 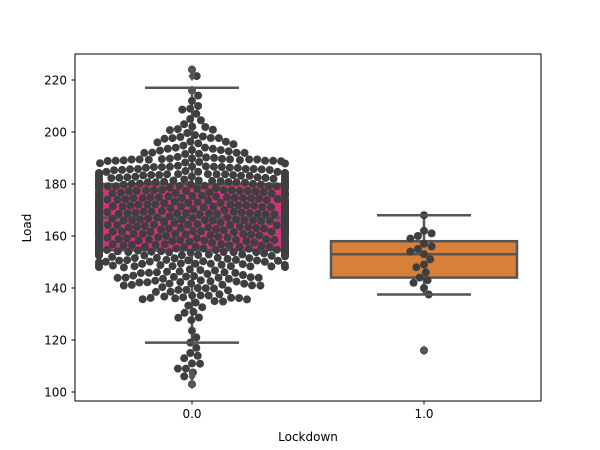 What do you see at coordinates (27, 228) in the screenshot?
I see `y-axis-label: Load` at bounding box center [27, 228].